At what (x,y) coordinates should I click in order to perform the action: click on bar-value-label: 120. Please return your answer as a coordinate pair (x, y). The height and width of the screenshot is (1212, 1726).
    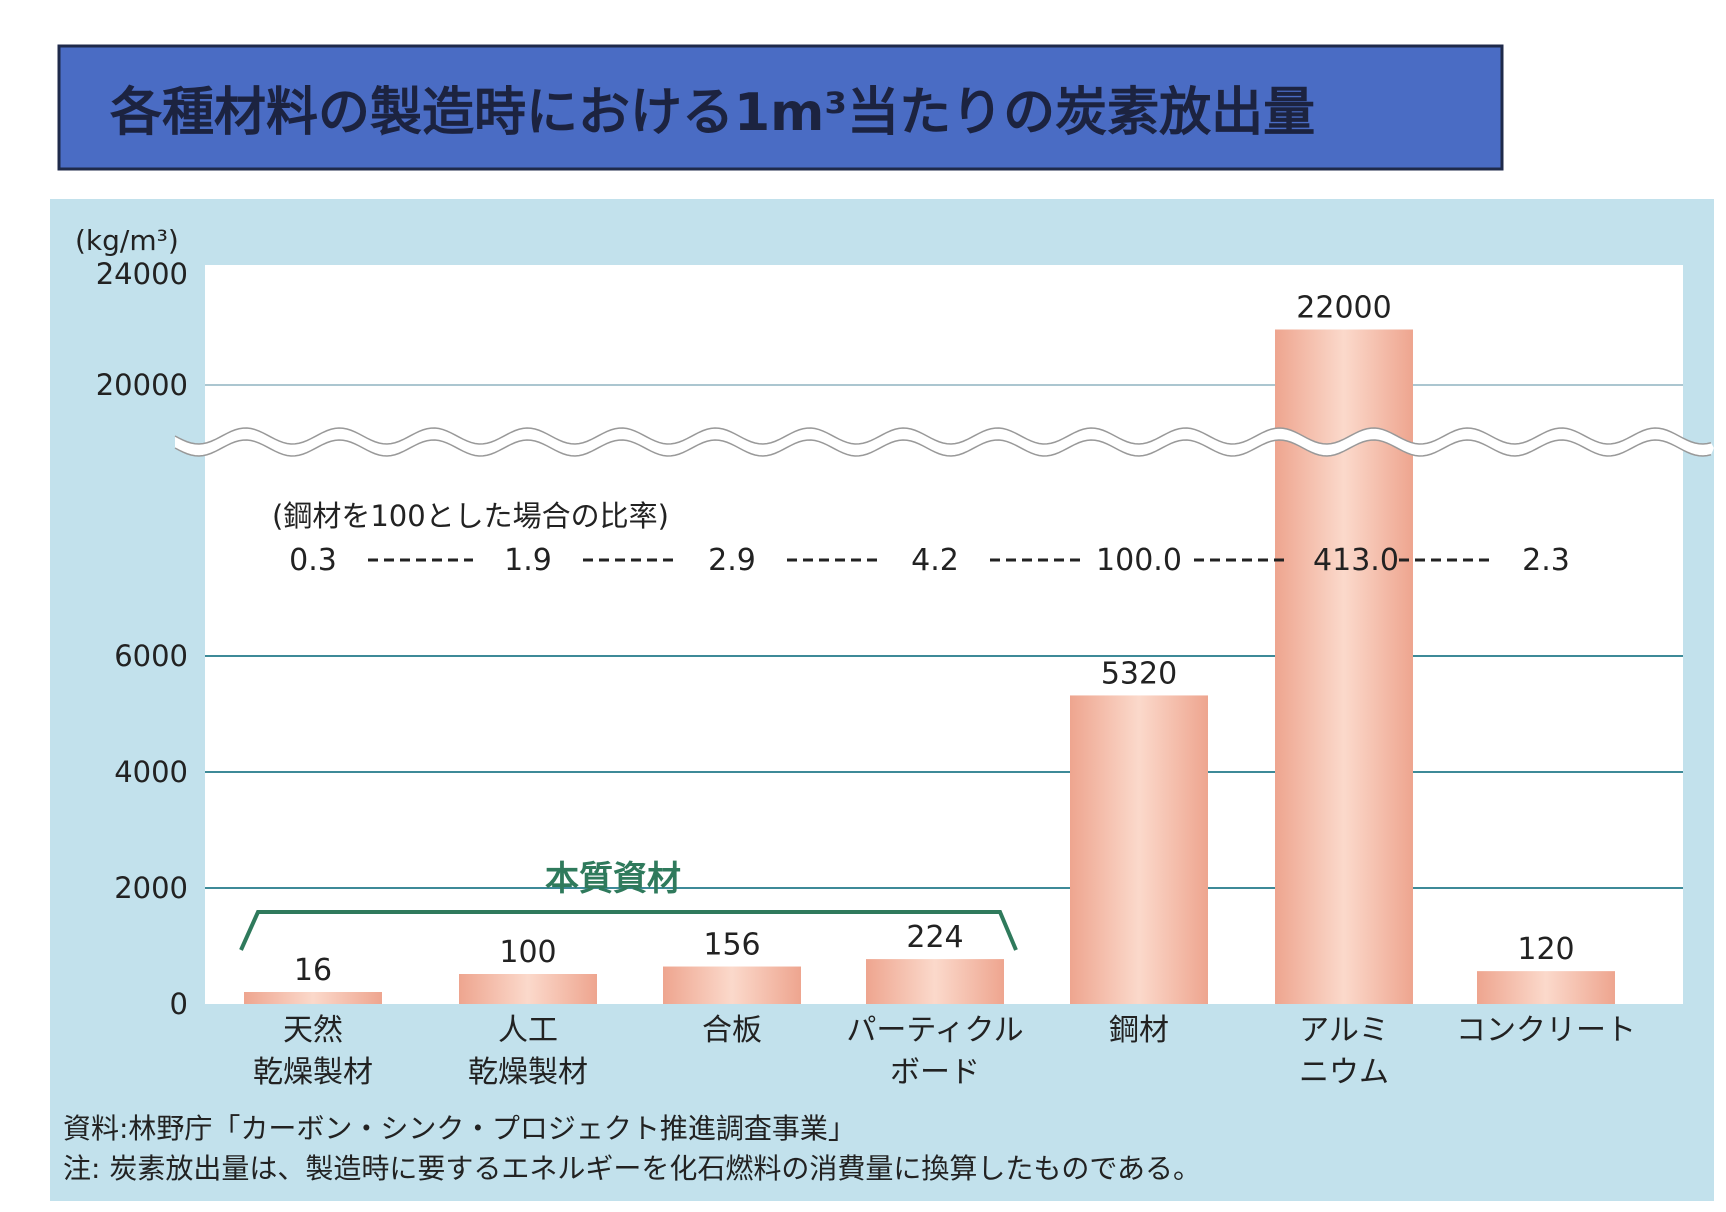
    Looking at the image, I should click on (1545, 949).